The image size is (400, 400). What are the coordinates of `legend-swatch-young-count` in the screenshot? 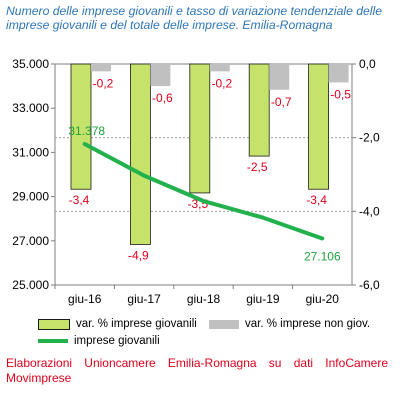 It's located at (53, 341).